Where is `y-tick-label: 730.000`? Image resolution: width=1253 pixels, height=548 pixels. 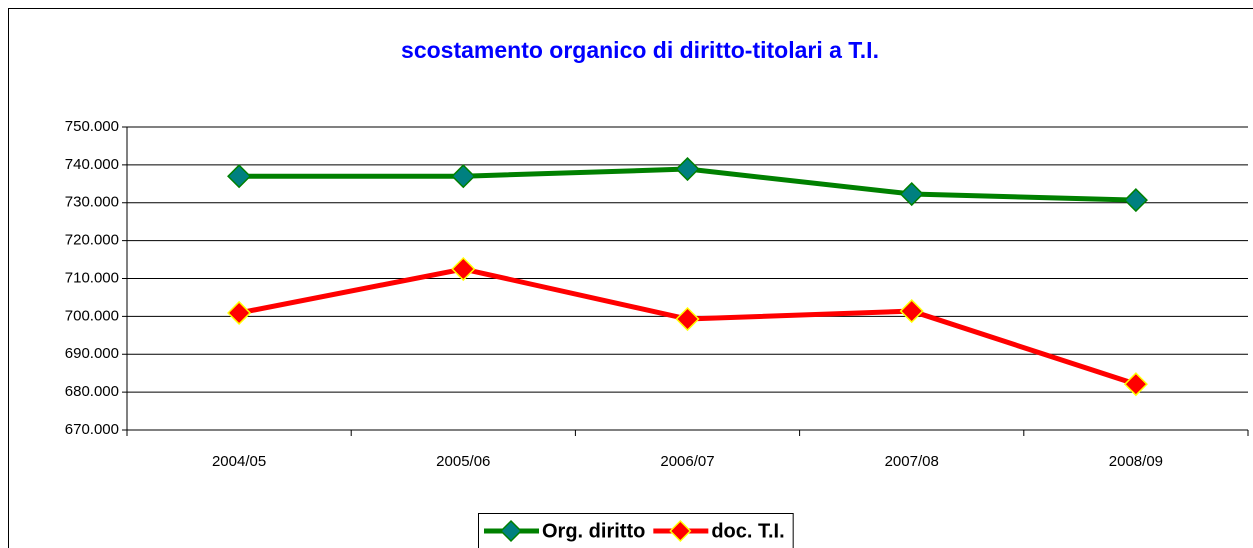
y-tick-label: 730.000 is located at coordinates (92, 202).